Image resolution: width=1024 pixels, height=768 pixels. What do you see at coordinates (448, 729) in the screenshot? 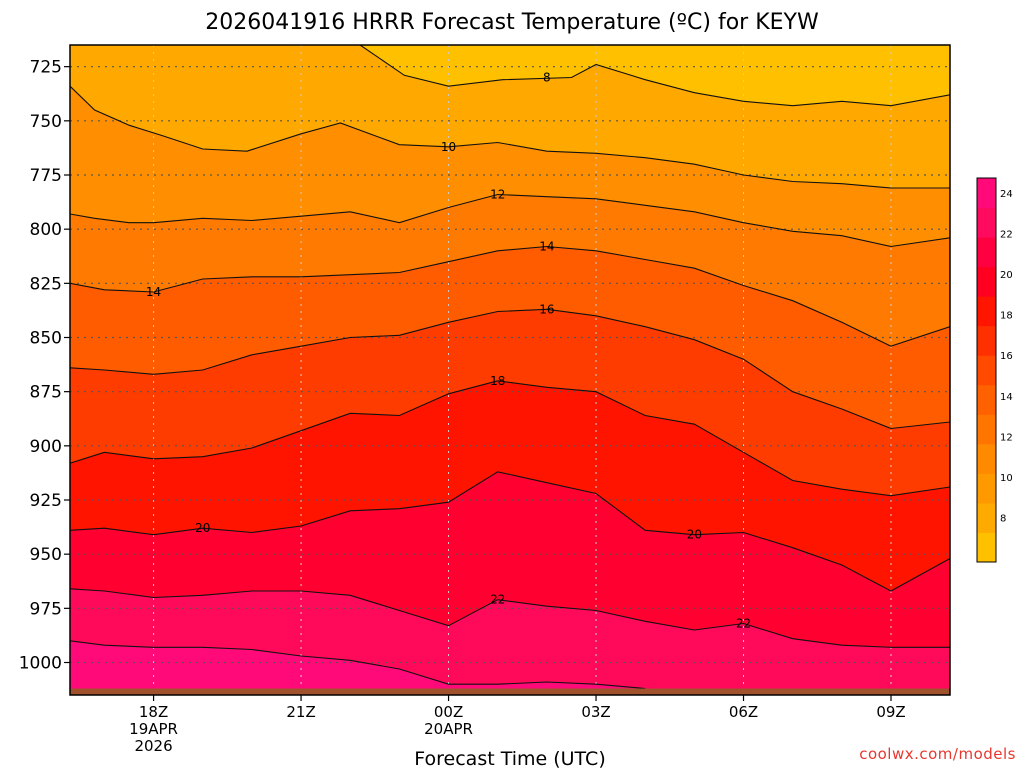
I see `x-tick-label: 20APR` at bounding box center [448, 729].